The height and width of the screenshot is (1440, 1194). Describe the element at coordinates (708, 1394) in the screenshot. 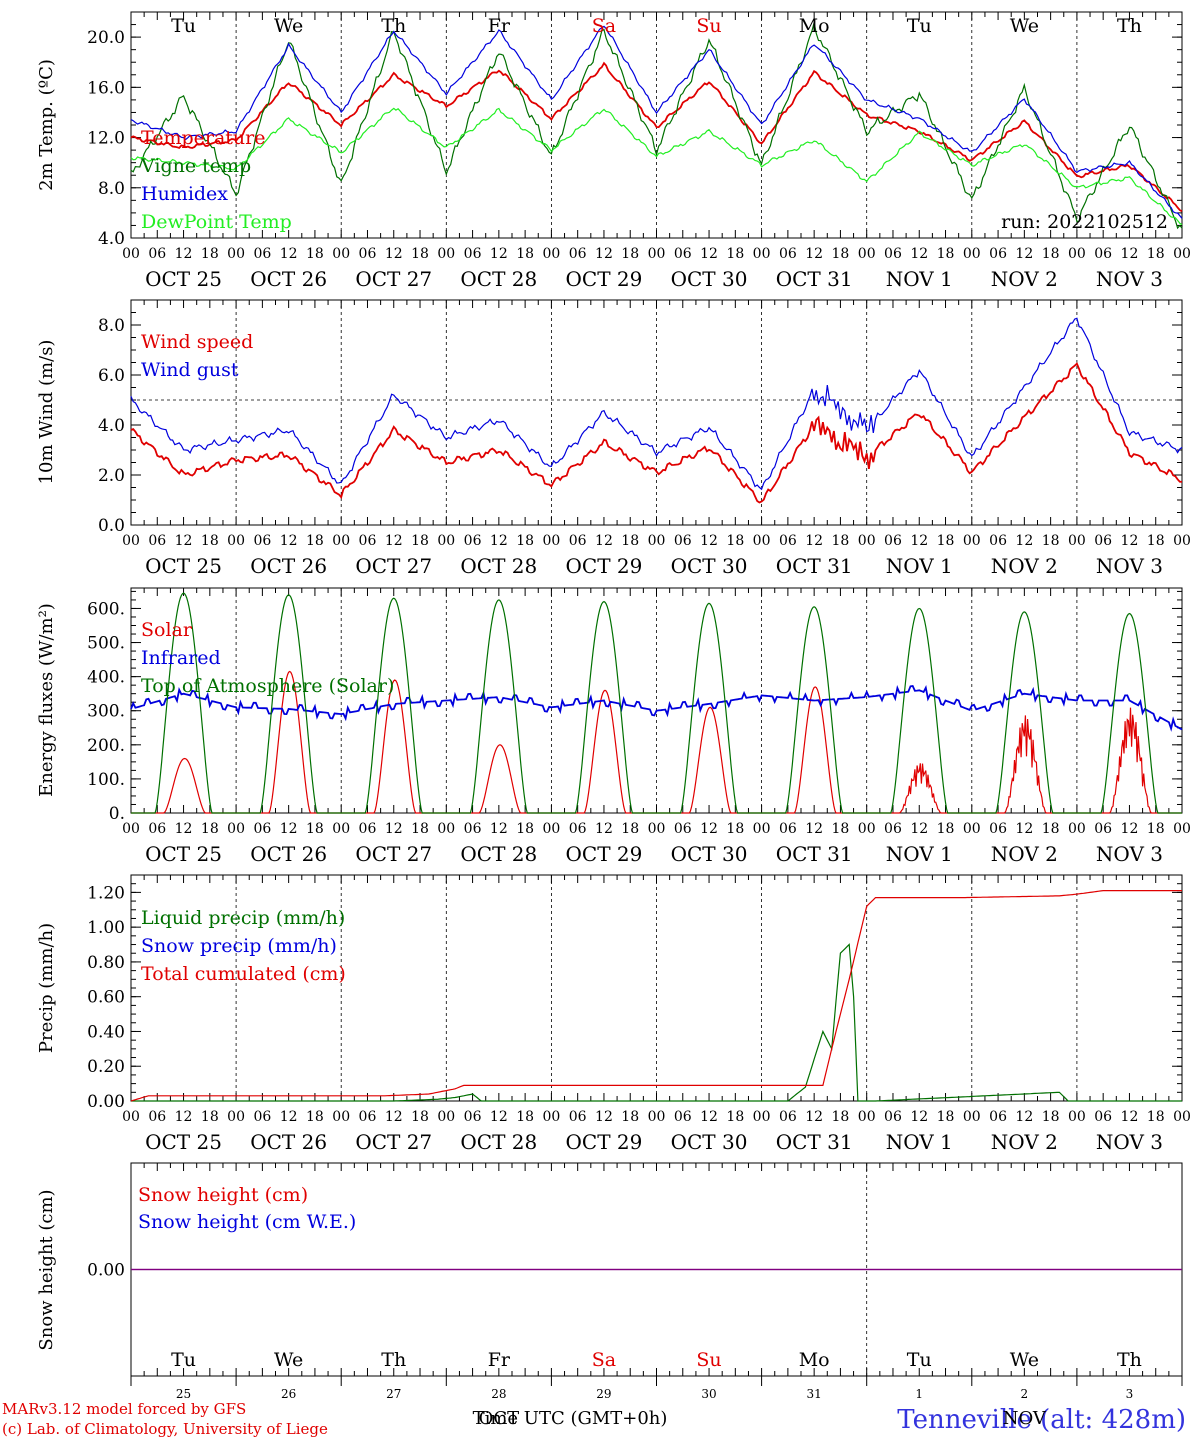

I see `day-number-label: 30` at that location.